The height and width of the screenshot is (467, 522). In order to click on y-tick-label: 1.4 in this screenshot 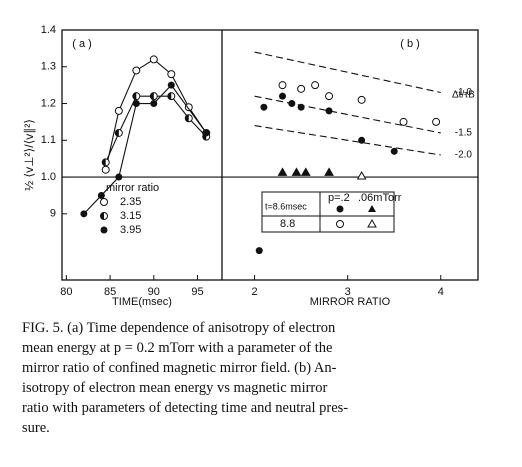, I will do `click(48, 30)`.